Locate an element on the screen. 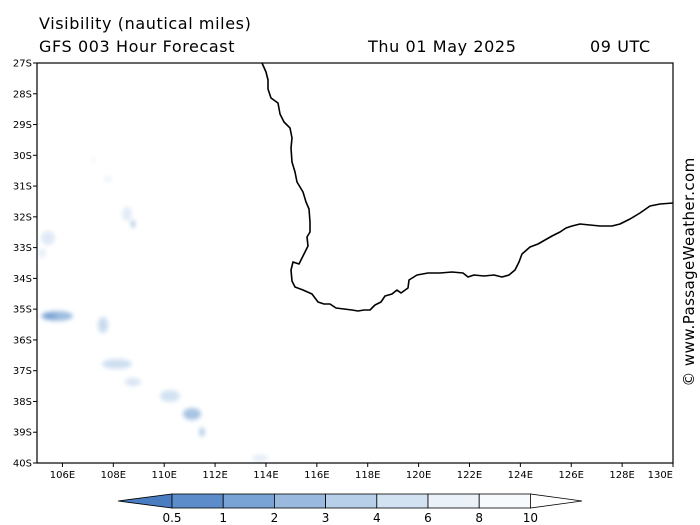  lon-tick-label: 130E is located at coordinates (660, 475).